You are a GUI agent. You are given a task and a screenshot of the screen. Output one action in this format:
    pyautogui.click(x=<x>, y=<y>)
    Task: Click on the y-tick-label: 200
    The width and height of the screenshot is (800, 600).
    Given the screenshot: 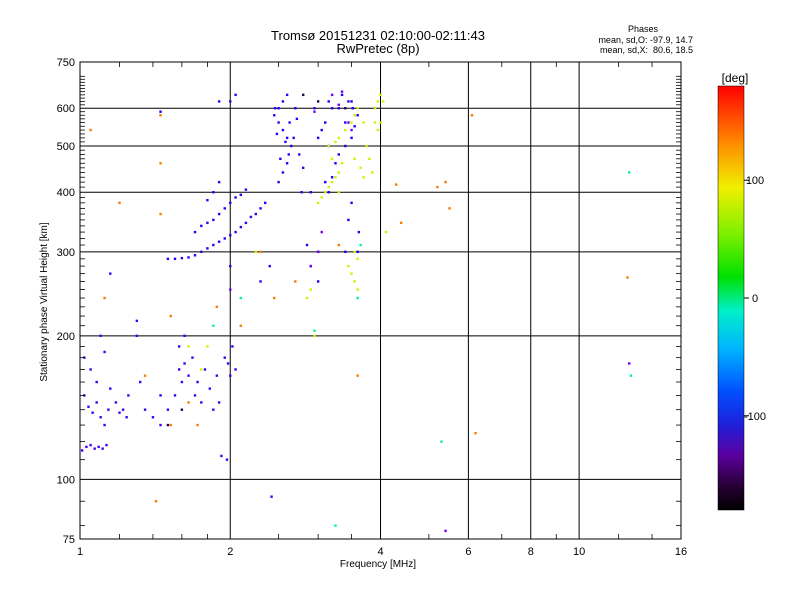 What is the action you would take?
    pyautogui.click(x=66, y=337)
    